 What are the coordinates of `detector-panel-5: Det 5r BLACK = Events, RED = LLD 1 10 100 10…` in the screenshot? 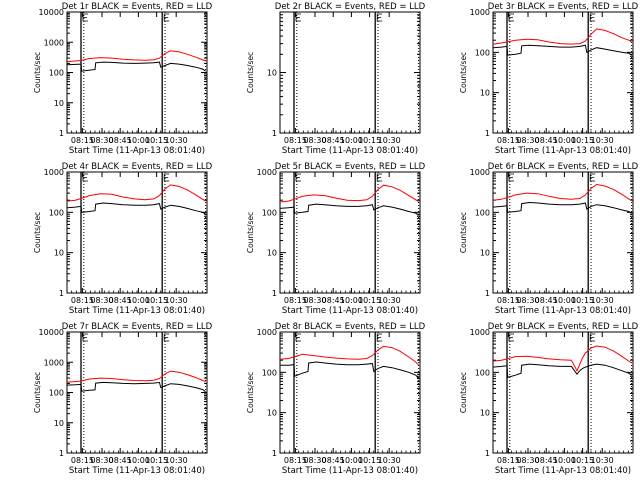 It's located at (336, 239).